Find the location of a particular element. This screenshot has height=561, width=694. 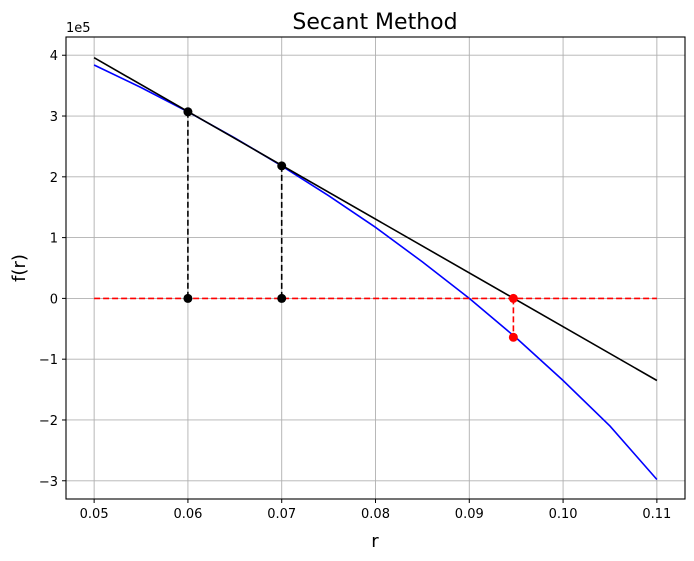

x-axis-ticks: 0.05 0.06 0.07 0.08 0.09 0.10 0.11 is located at coordinates (375, 510).